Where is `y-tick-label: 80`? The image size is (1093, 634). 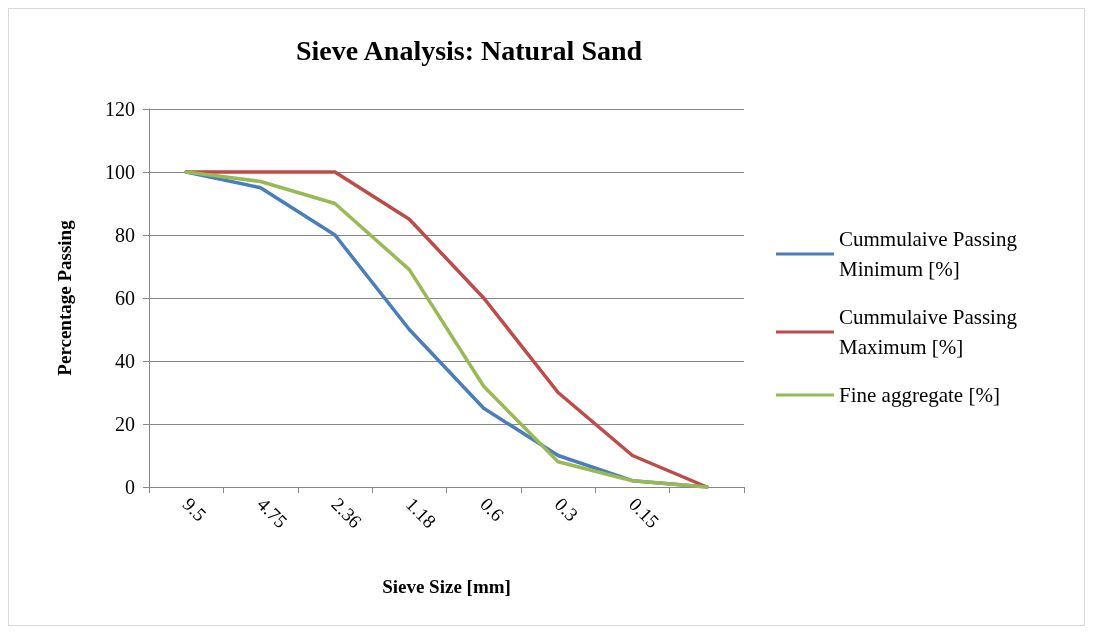 y-tick-label: 80 is located at coordinates (125, 235).